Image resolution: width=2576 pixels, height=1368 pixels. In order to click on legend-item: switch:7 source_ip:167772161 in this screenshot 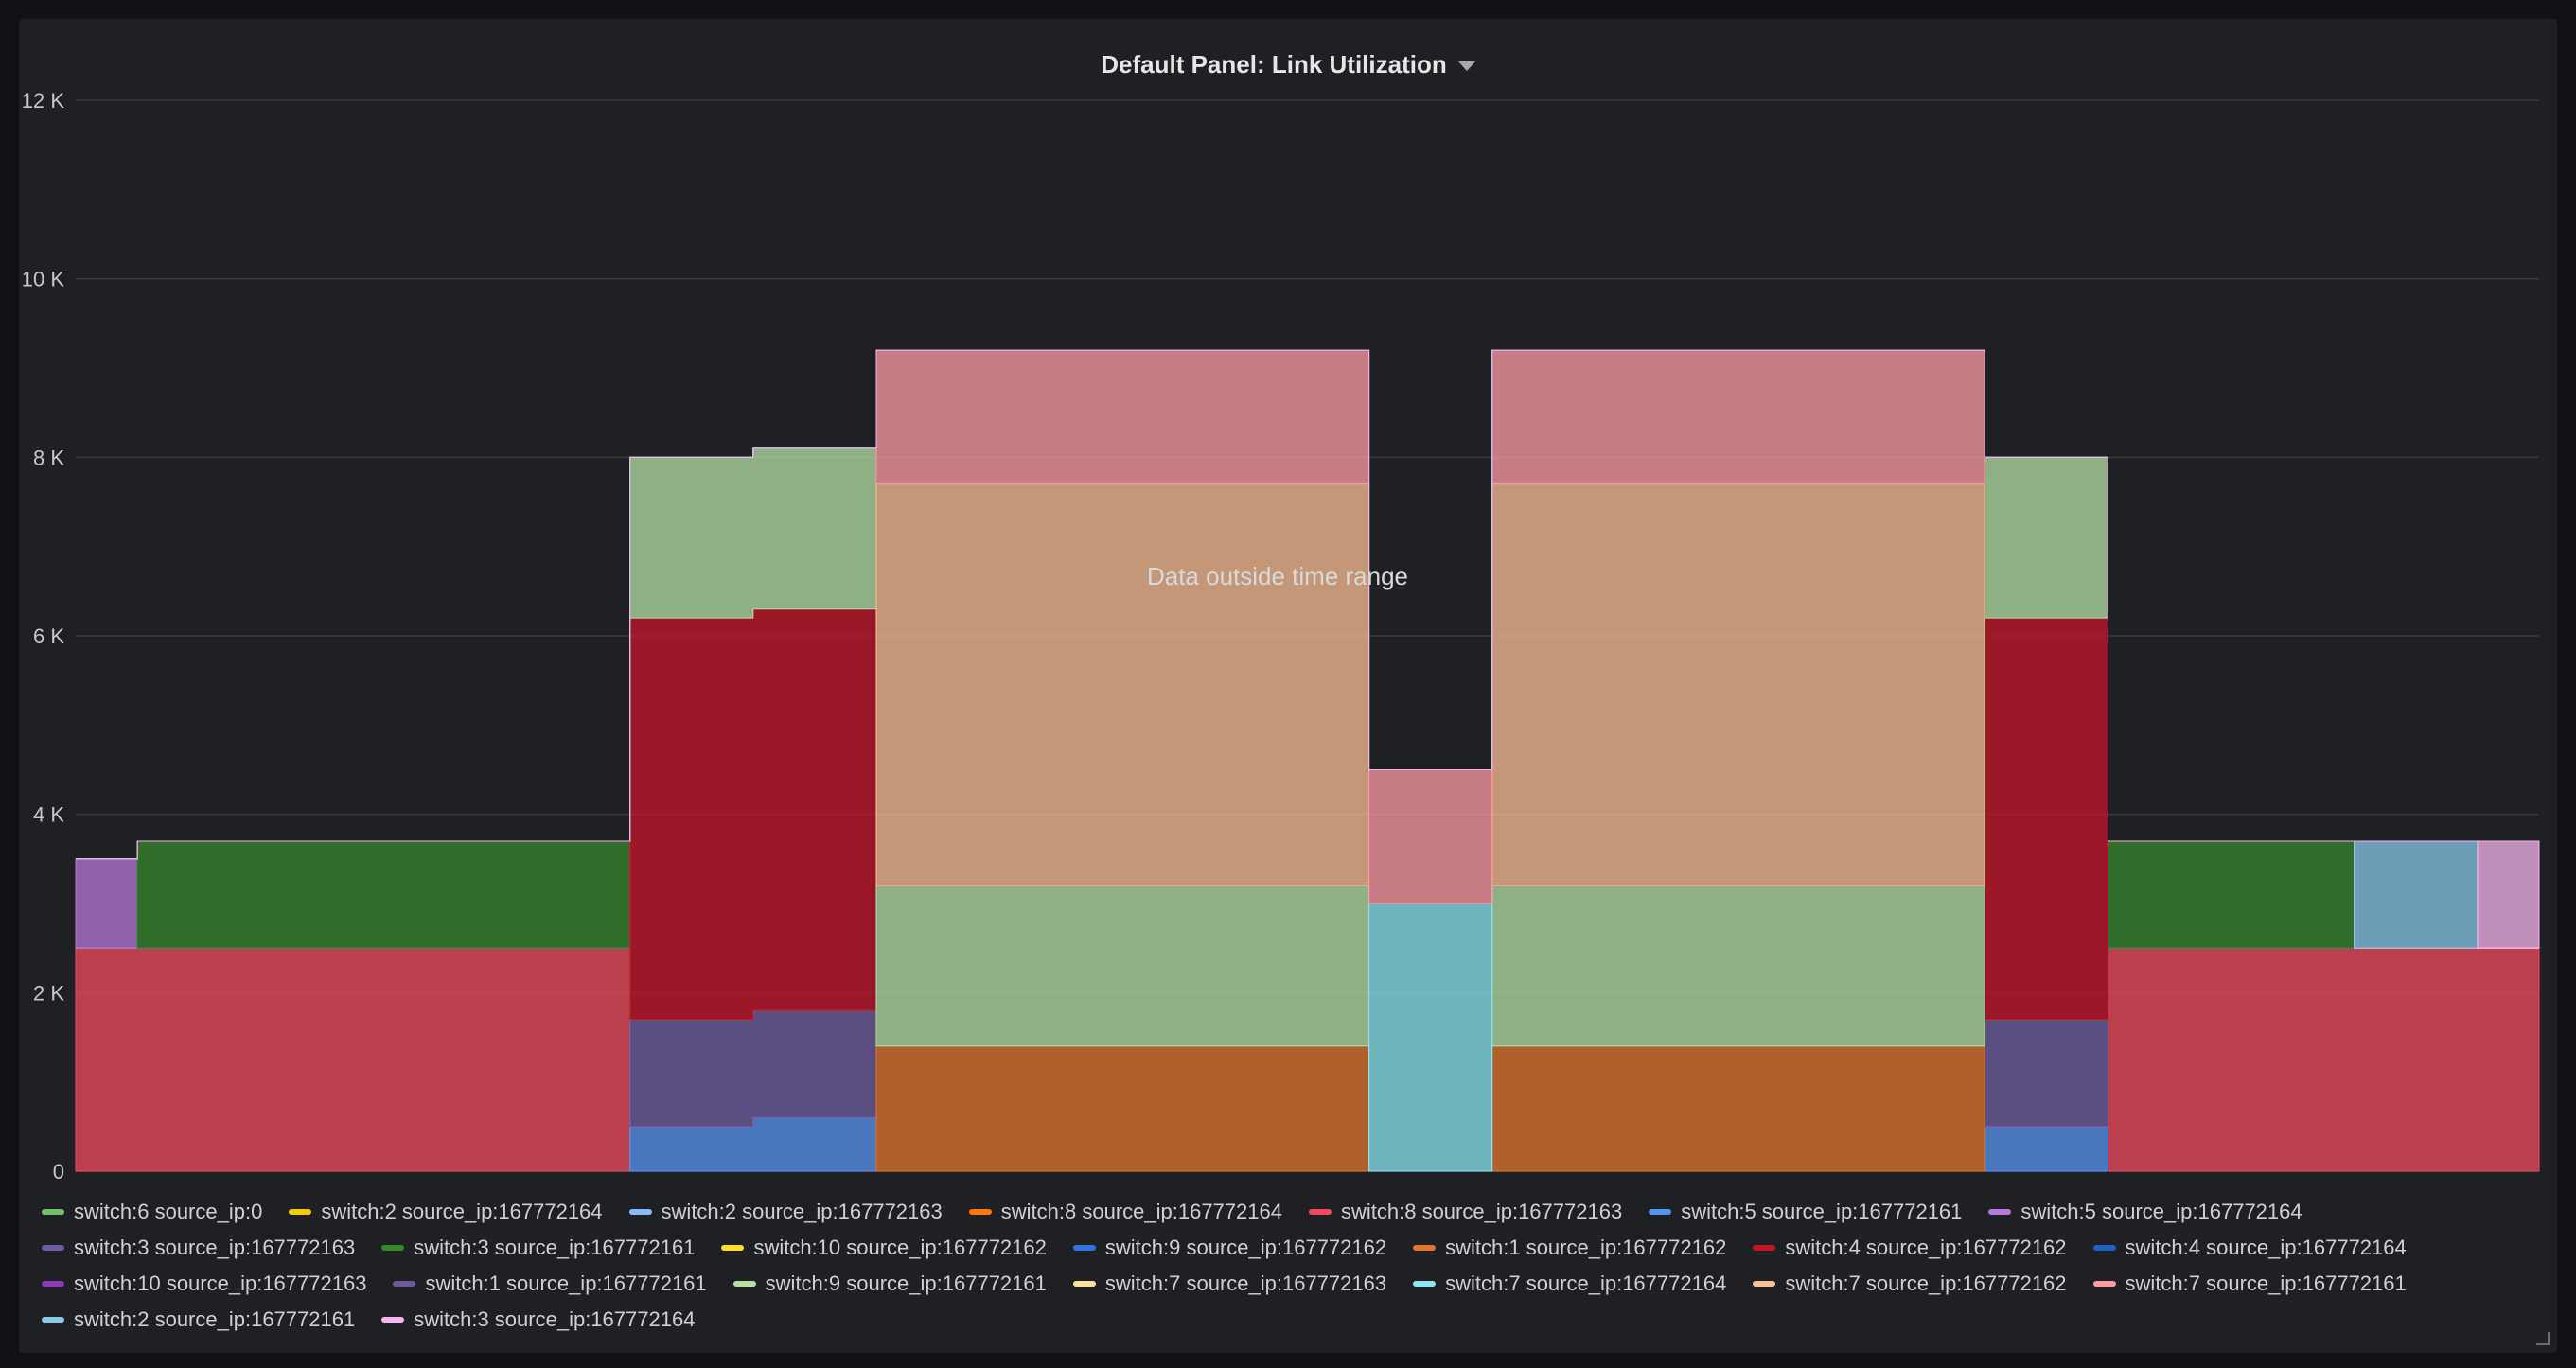, I will do `click(2249, 1284)`.